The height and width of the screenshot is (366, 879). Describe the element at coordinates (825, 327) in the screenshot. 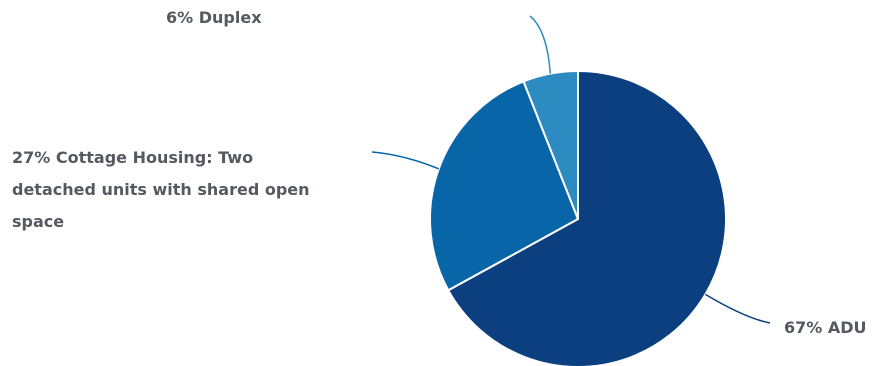

I see `data-label-adu: 67% ADU` at that location.